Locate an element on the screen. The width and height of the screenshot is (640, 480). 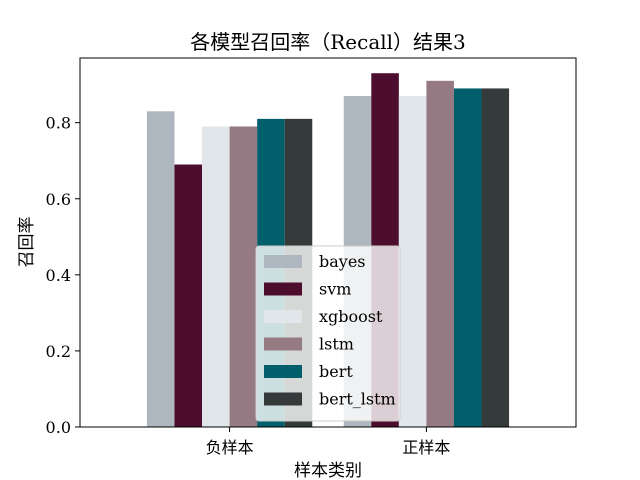
y-axis: 0.0 0.2 0.4 0.6 0.8 is located at coordinates (63, 275).